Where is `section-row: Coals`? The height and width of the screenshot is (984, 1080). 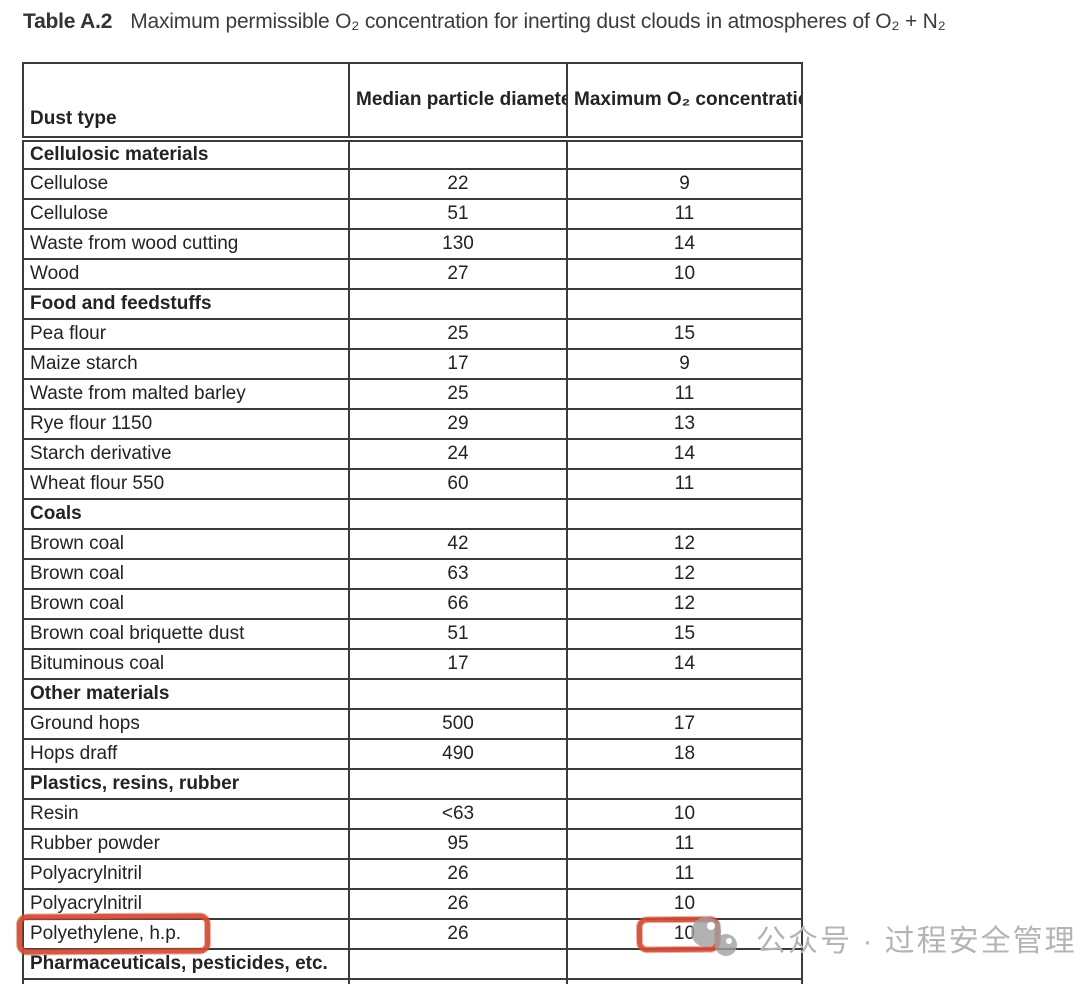
section-row: Coals is located at coordinates (412, 514).